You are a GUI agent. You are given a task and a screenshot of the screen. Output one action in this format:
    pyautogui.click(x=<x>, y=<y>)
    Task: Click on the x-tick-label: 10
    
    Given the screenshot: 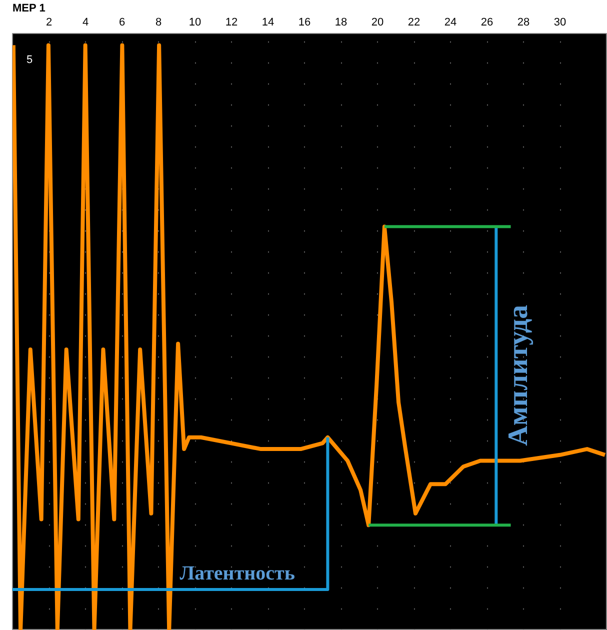 What is the action you would take?
    pyautogui.click(x=195, y=22)
    